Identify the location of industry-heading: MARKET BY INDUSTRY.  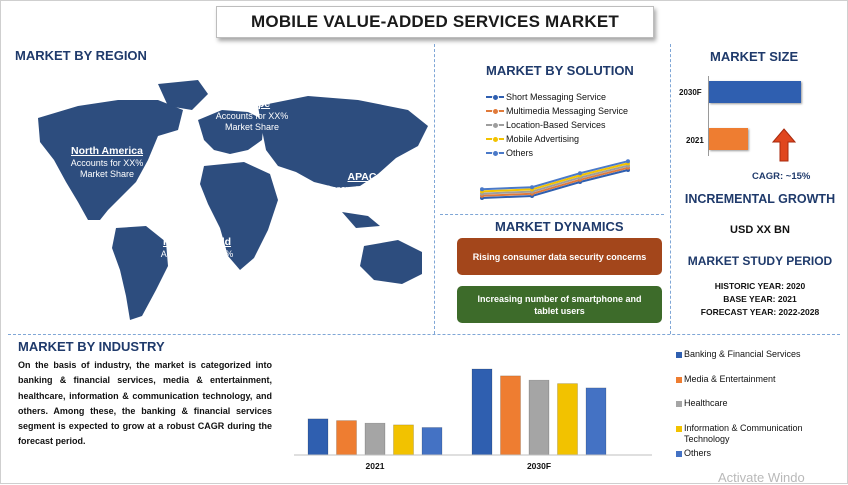
(91, 346).